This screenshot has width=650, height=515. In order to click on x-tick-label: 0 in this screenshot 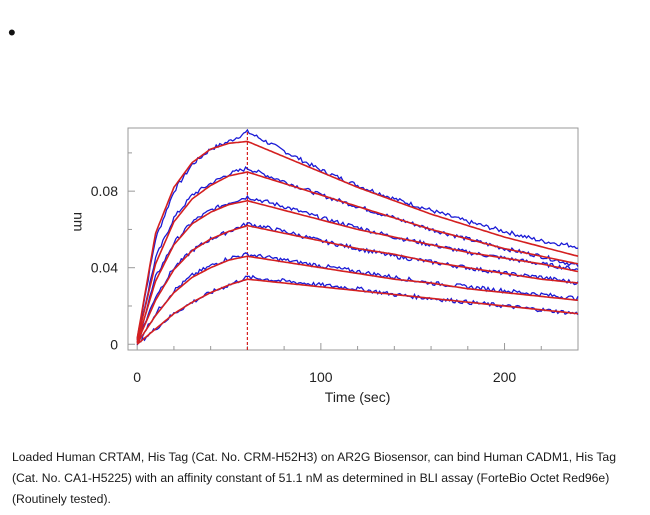, I will do `click(137, 377)`.